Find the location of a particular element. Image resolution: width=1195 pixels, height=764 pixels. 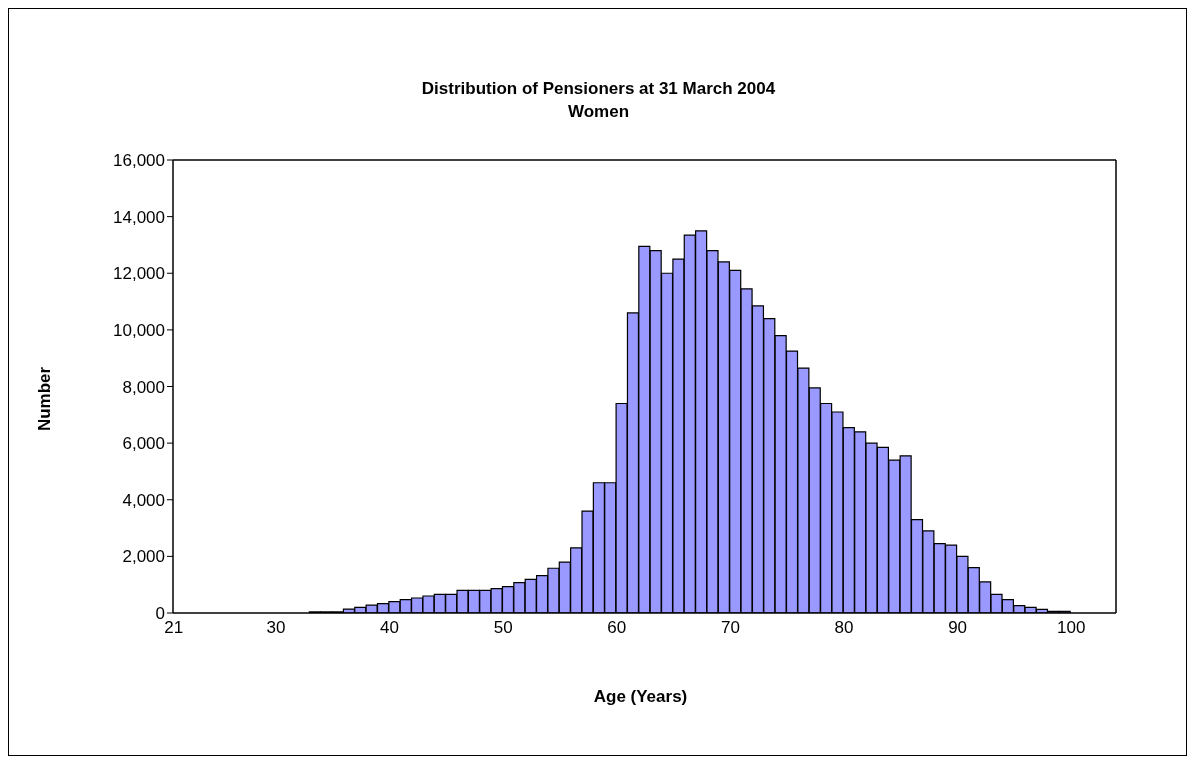

x-tick-label: 80 is located at coordinates (844, 628).